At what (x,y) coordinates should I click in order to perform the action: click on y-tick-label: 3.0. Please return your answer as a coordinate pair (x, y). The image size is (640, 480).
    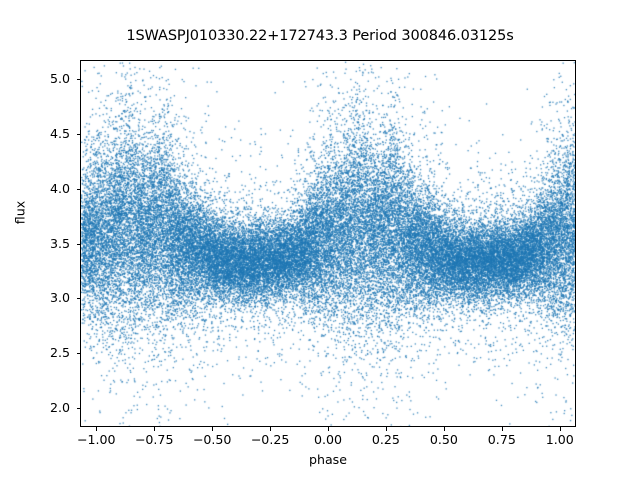
    Looking at the image, I should click on (59, 298).